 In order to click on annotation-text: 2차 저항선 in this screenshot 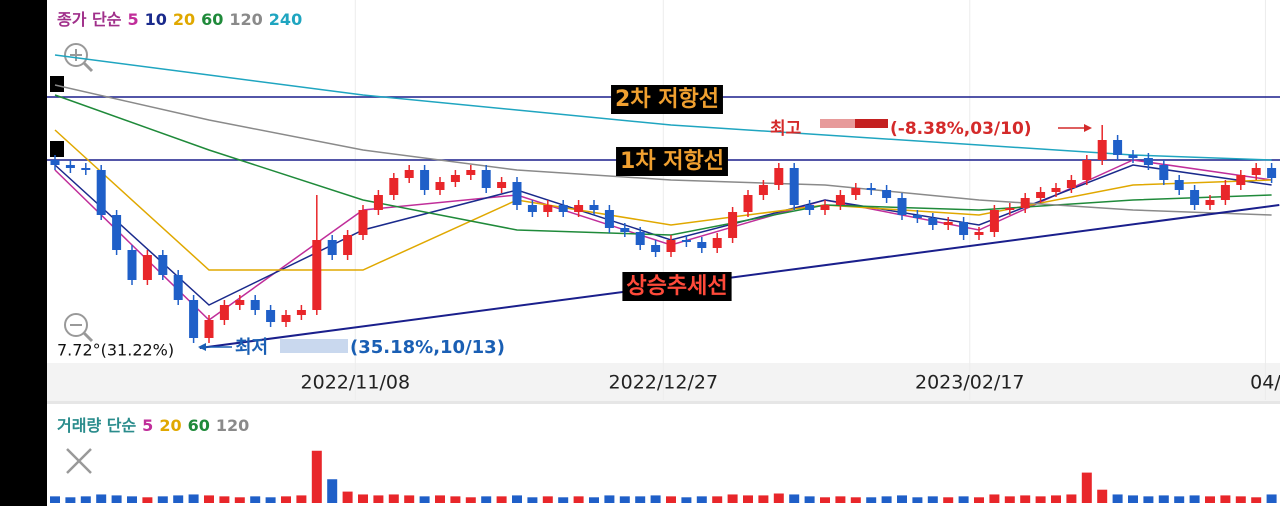, I will do `click(667, 99)`.